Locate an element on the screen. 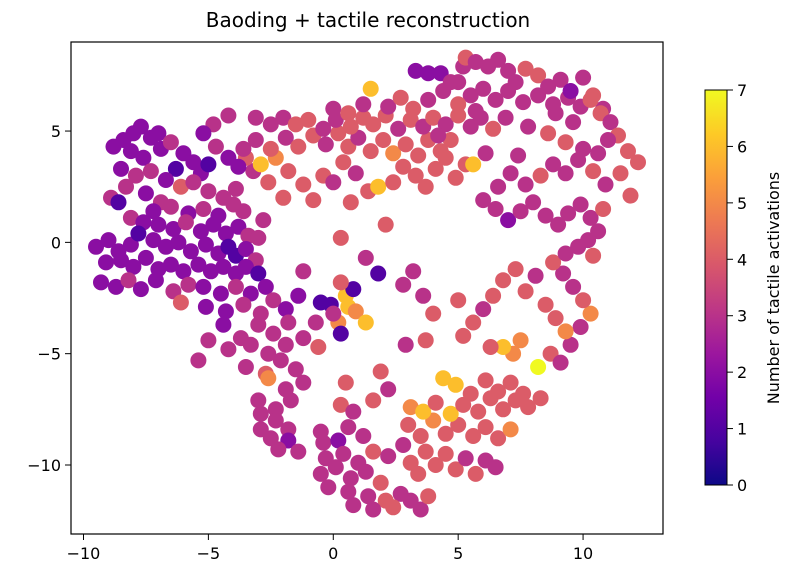 The image size is (792, 581). y-tick-label: −5 is located at coordinates (49, 354).